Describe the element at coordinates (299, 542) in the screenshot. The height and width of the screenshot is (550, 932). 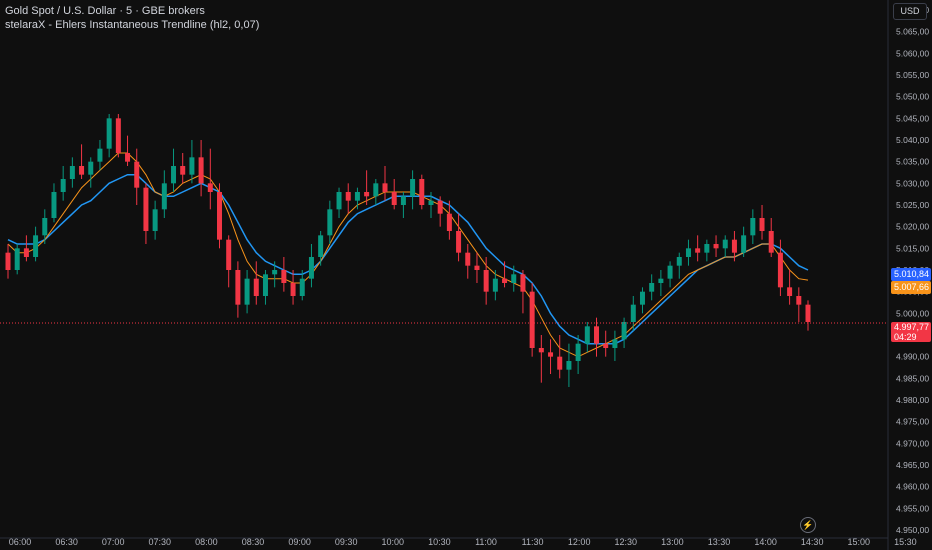
I see `x-tick-label: 09:00` at that location.